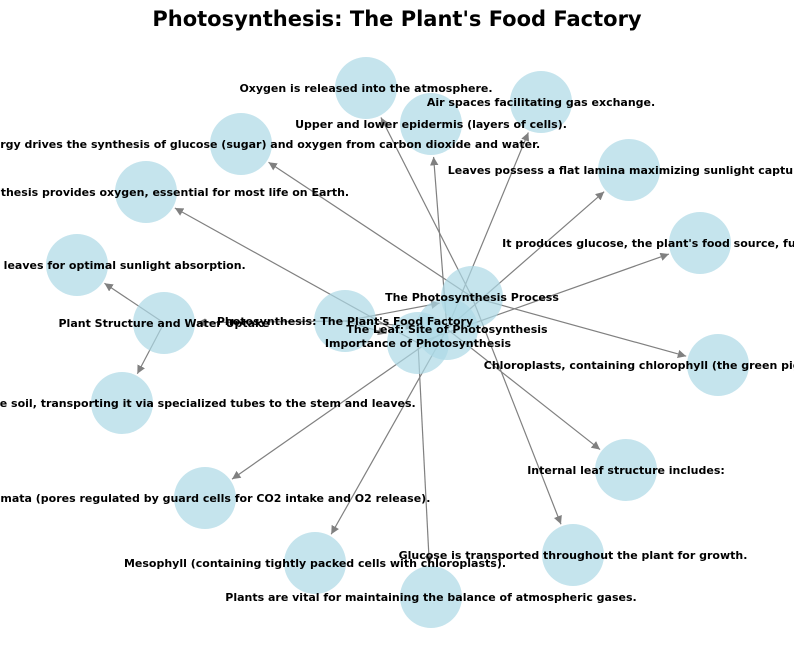 Image resolution: width=794 pixels, height=660 pixels. I want to click on node-leaves_sunlight, so click(77, 265).